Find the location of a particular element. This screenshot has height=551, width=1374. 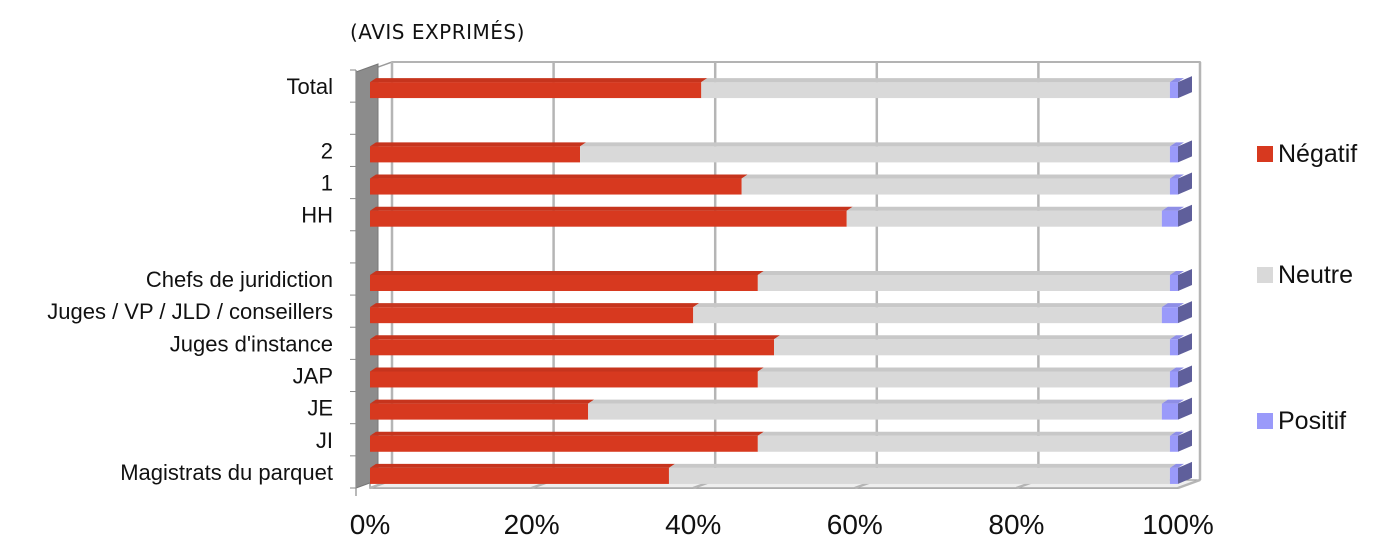

bar-negatif-hh is located at coordinates (611, 216).